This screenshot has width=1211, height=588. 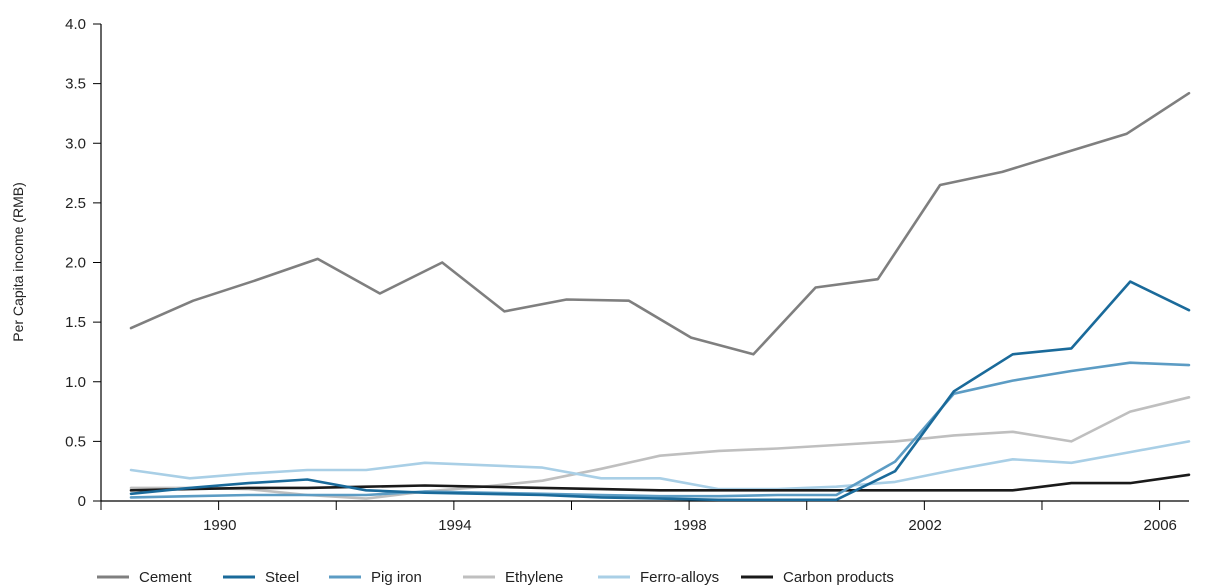 What do you see at coordinates (454, 525) in the screenshot?
I see `x-tick-label: 1994` at bounding box center [454, 525].